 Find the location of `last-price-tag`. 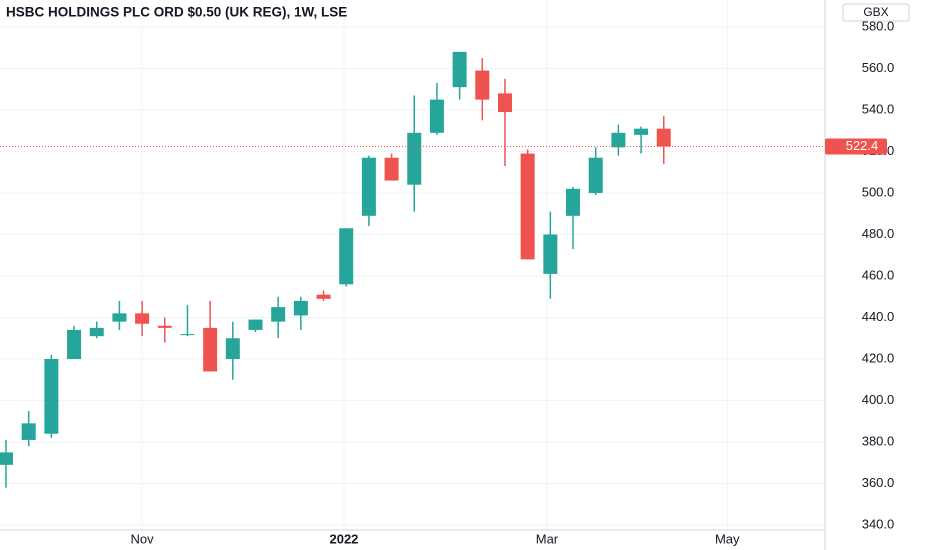

last-price-tag is located at coordinates (856, 146).